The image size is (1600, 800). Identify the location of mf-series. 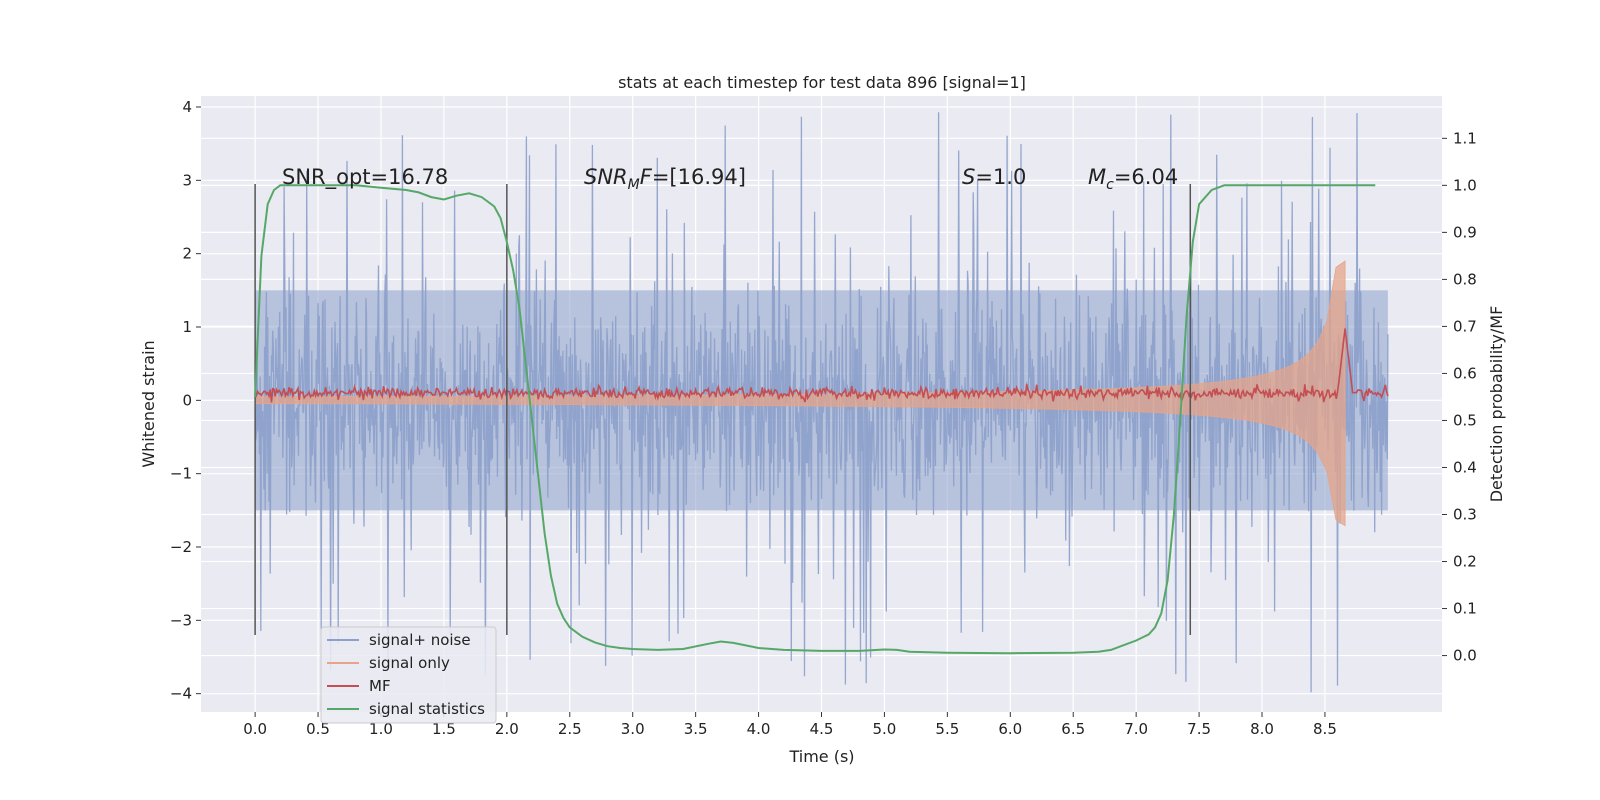
(821, 365).